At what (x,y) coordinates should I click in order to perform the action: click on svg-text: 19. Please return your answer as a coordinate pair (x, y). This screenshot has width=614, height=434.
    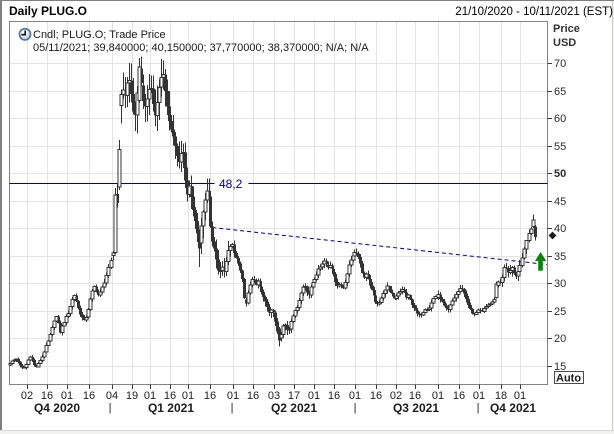
    Looking at the image, I should click on (132, 396).